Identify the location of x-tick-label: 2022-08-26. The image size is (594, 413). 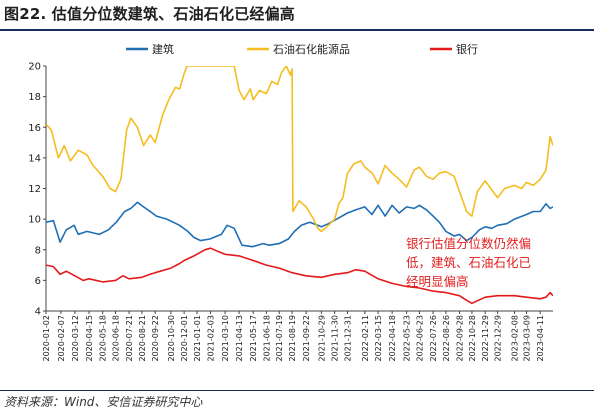
(446, 338).